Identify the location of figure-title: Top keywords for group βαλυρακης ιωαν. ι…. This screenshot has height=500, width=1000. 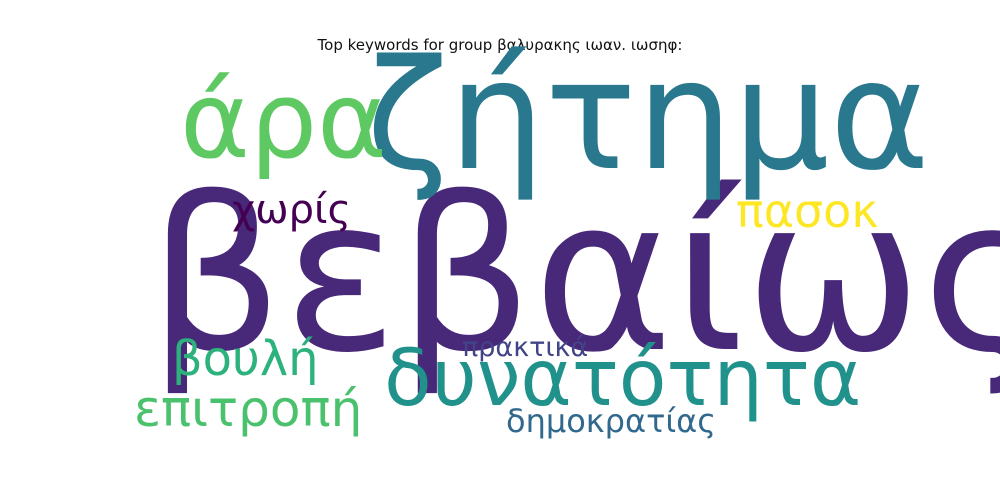
(500, 45).